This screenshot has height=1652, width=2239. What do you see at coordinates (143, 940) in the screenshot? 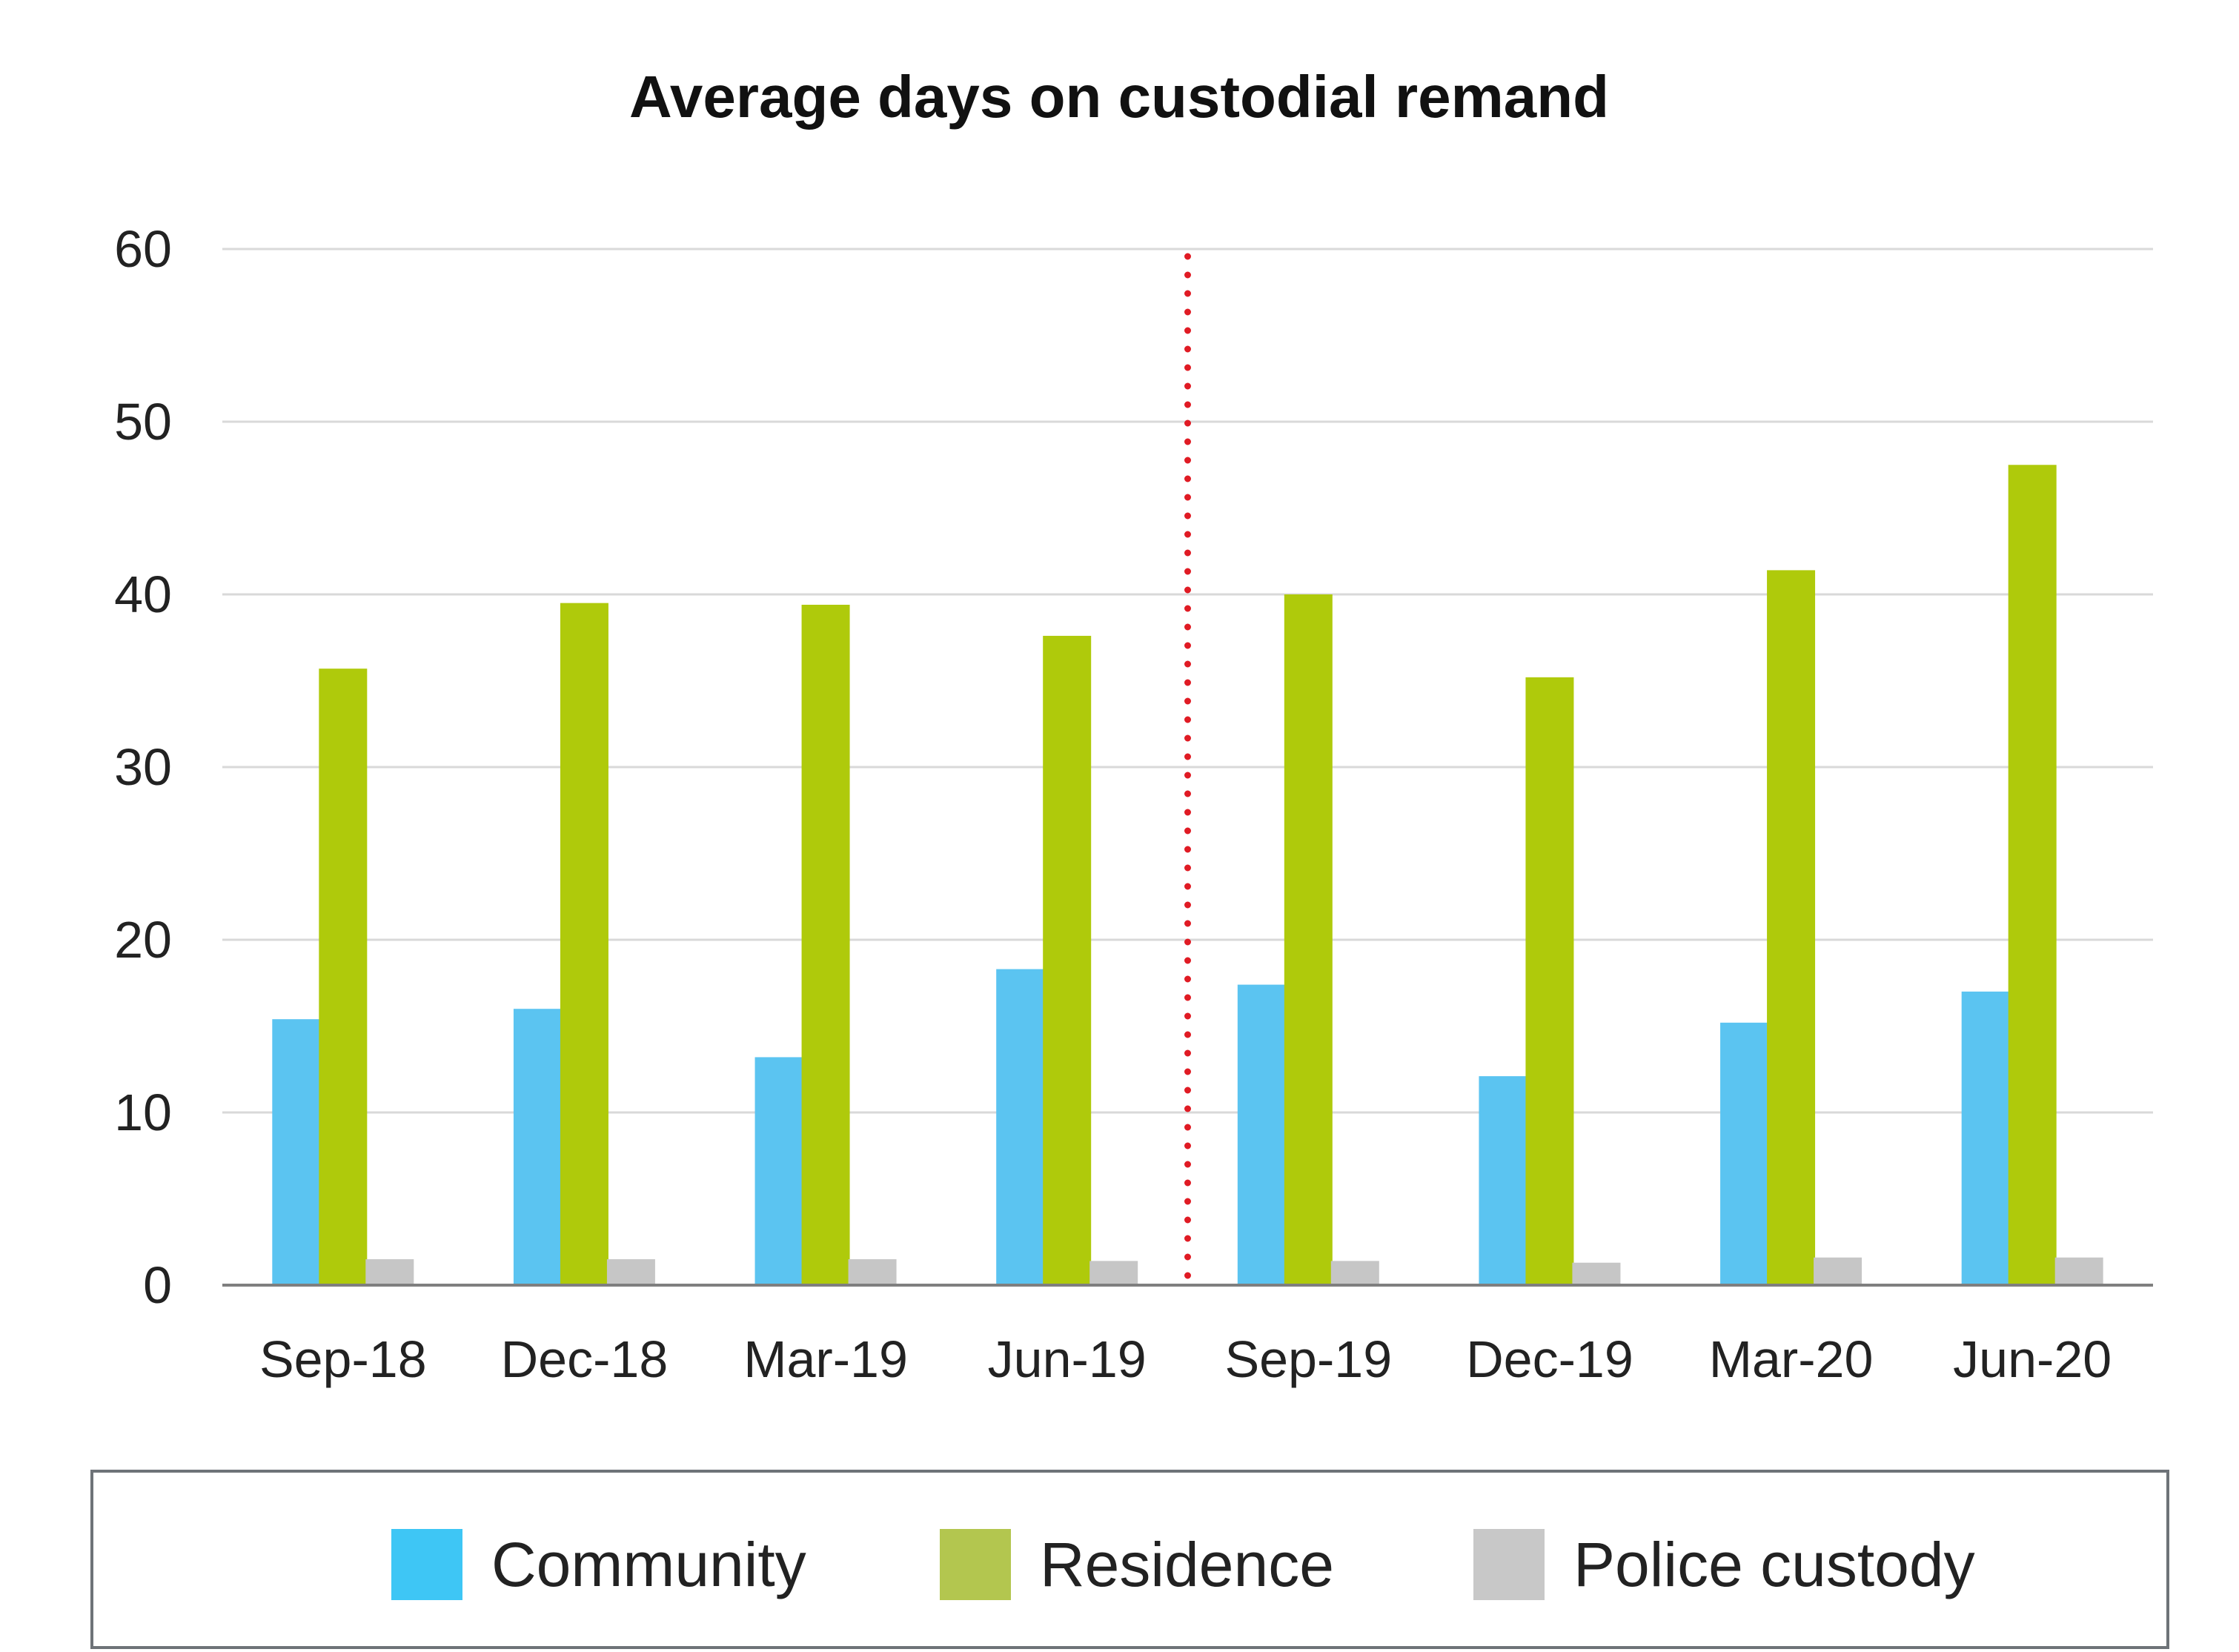
I see `y-tick-label: 20` at bounding box center [143, 940].